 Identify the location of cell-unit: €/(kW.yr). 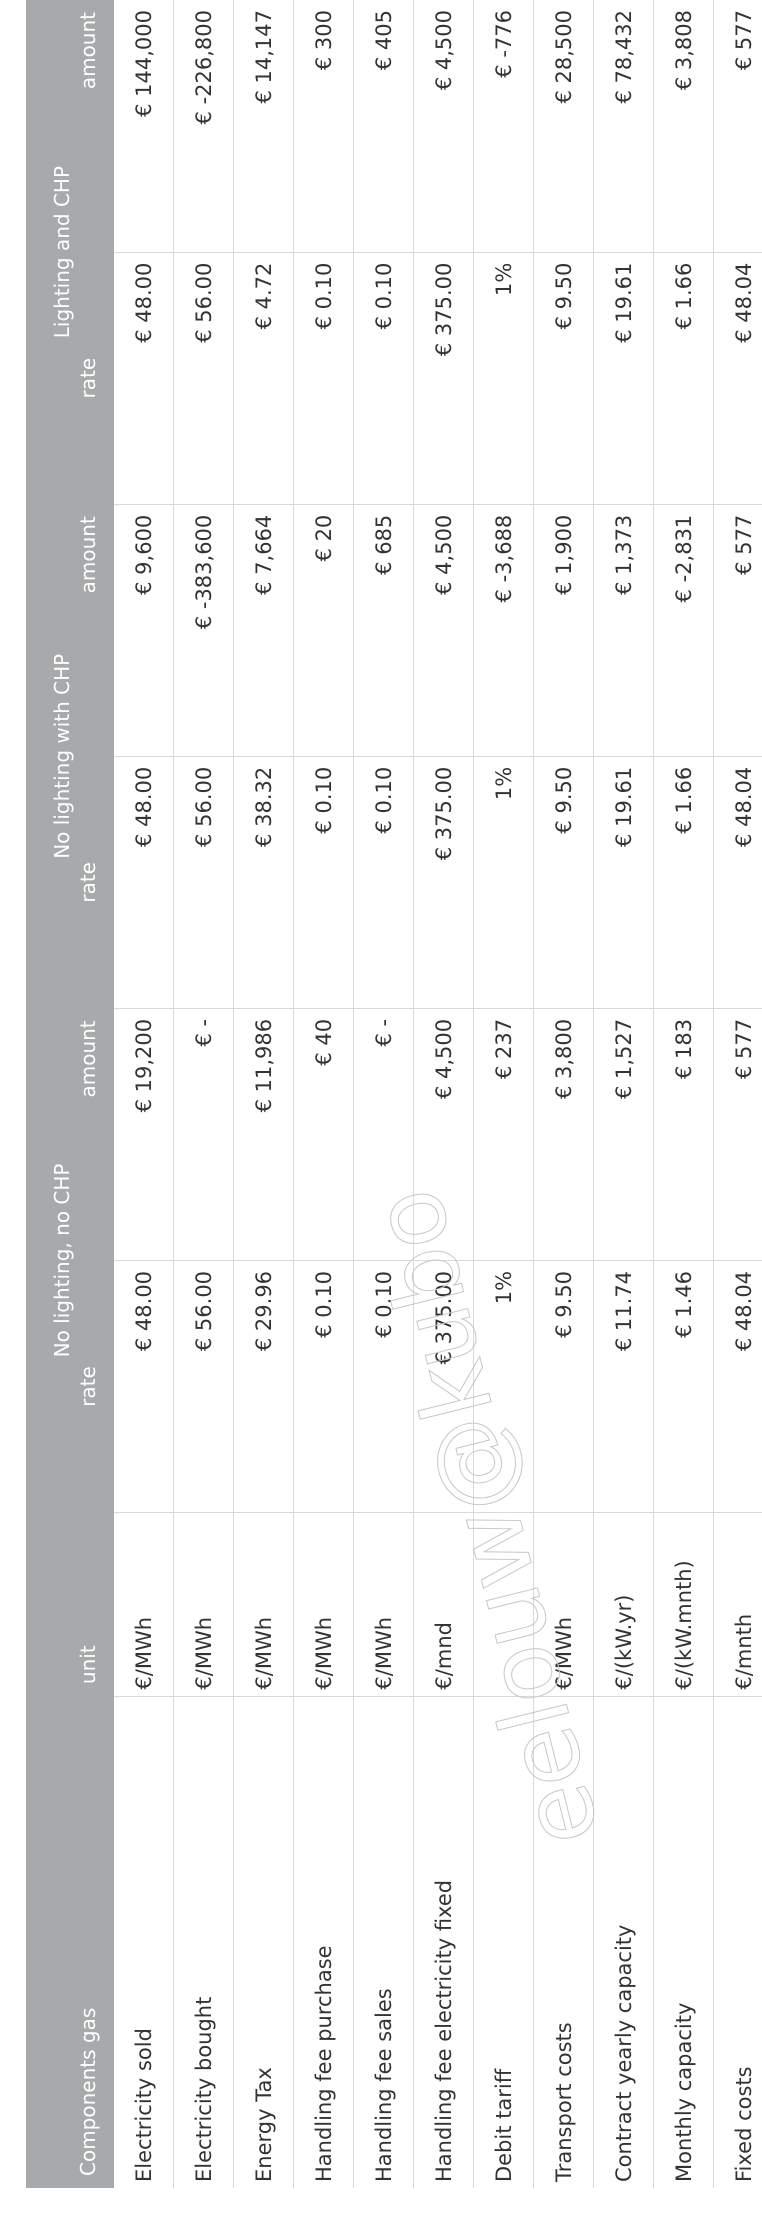
(623, 1604).